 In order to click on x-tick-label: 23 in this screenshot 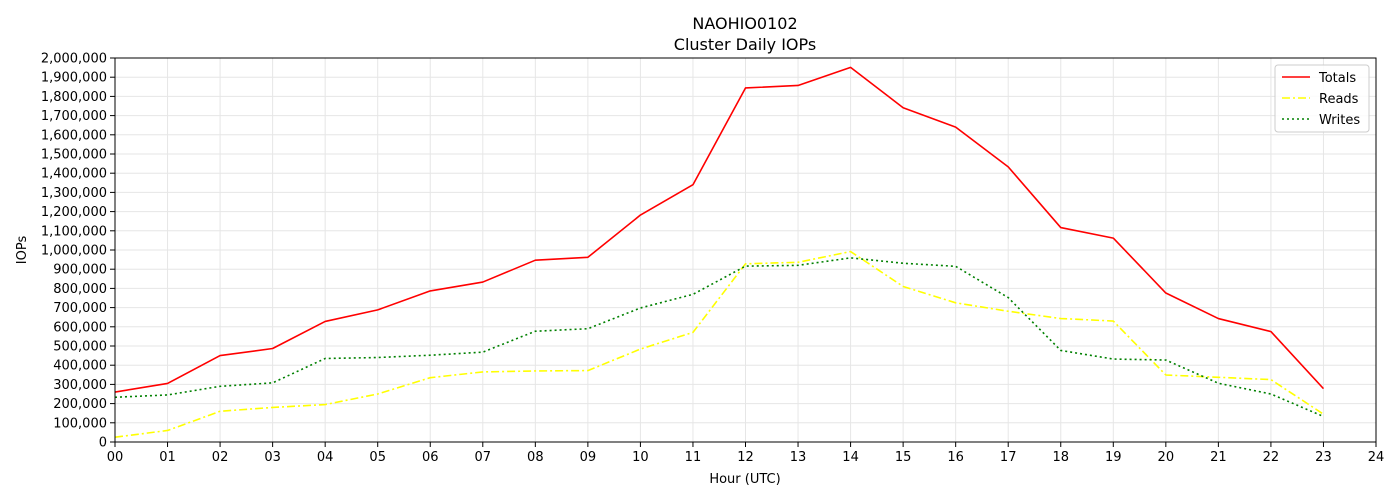, I will do `click(1323, 457)`.